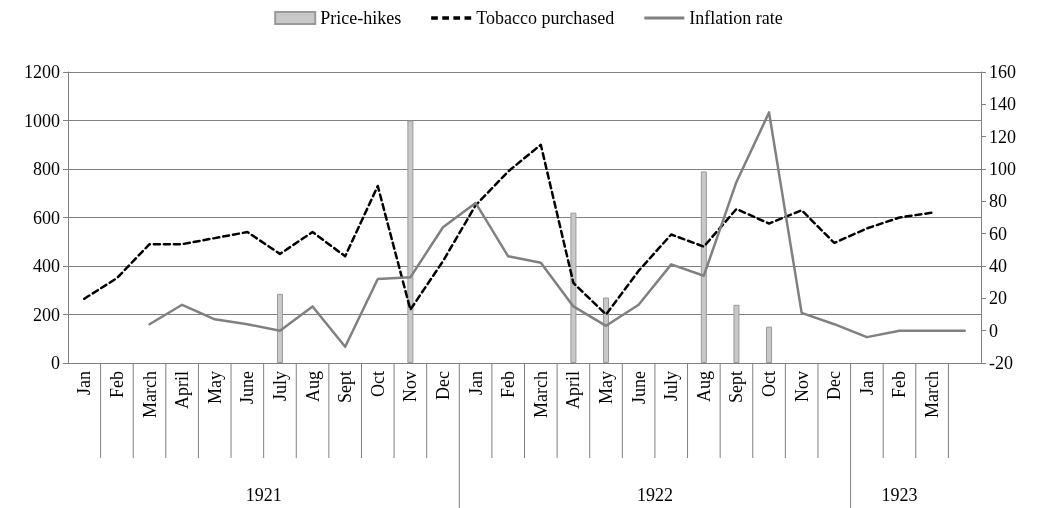 The image size is (1057, 508). What do you see at coordinates (993, 330) in the screenshot?
I see `y2-tick-label: 0` at bounding box center [993, 330].